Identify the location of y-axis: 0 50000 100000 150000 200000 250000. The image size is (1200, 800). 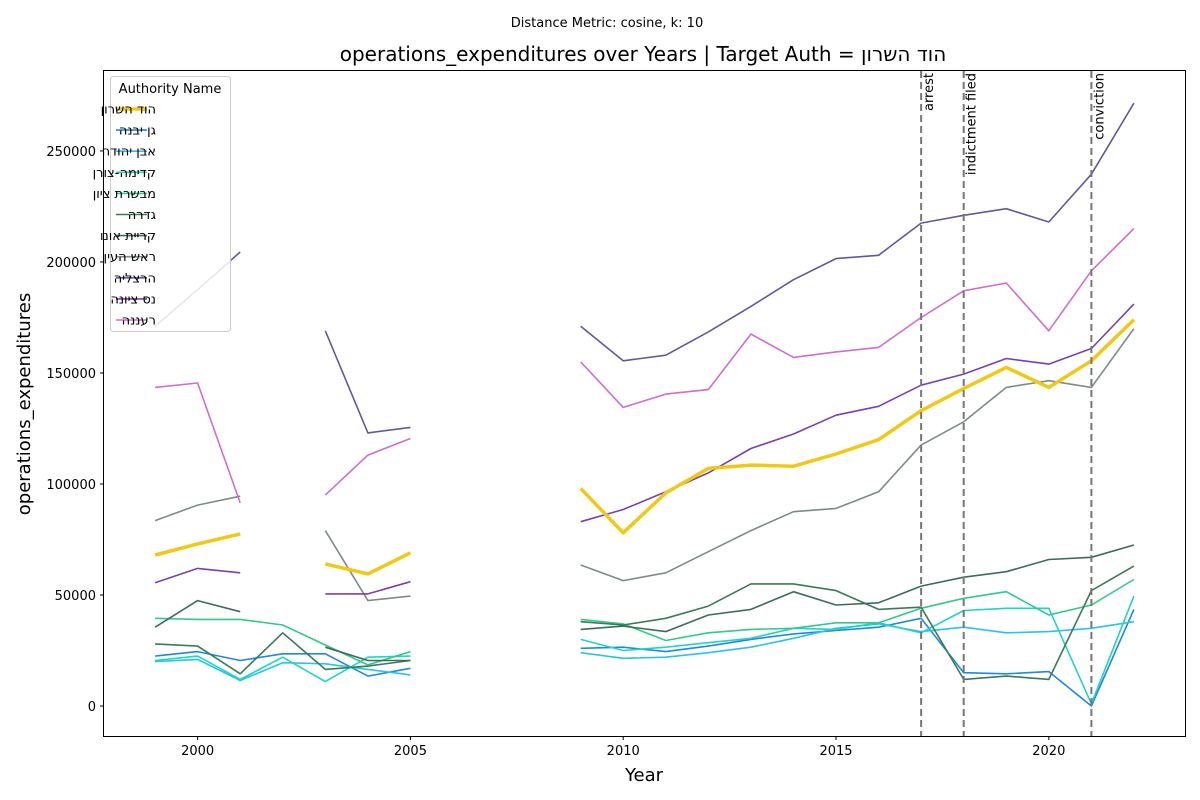
(75, 430).